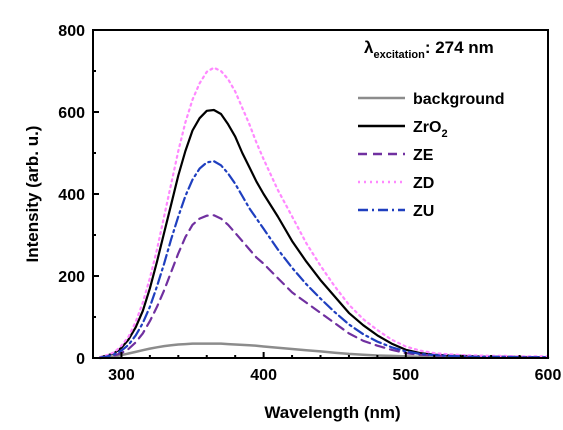  I want to click on legend: background ZrO2 ZE ZD ZU, so click(431, 155).